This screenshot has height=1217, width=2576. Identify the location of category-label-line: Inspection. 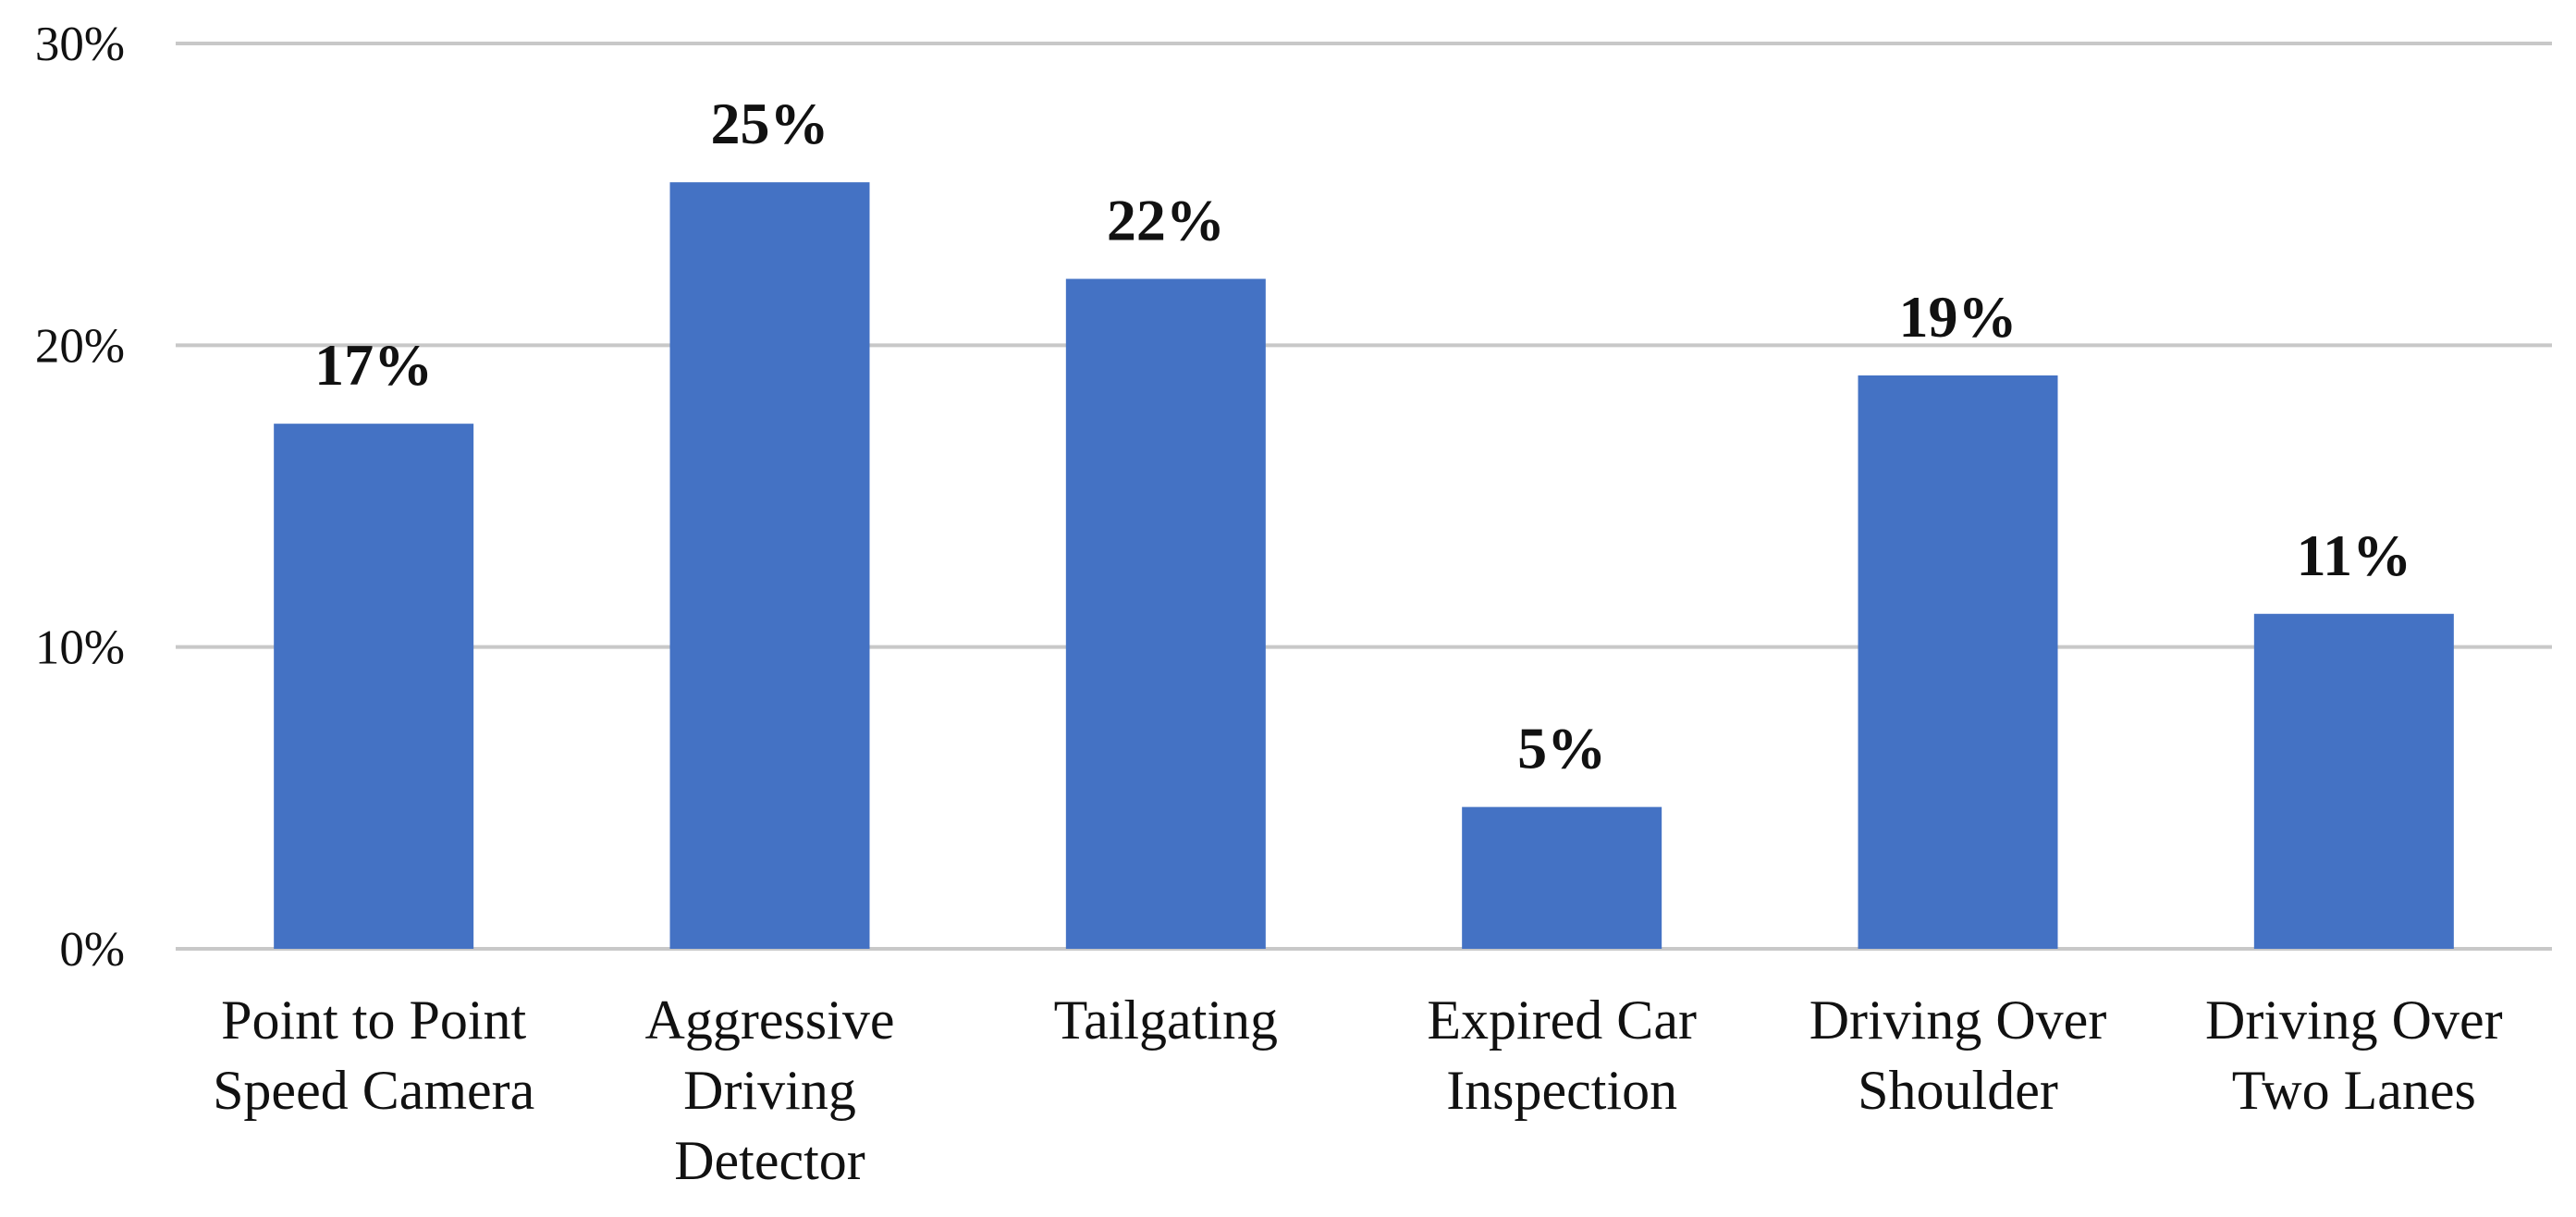
(1561, 1091).